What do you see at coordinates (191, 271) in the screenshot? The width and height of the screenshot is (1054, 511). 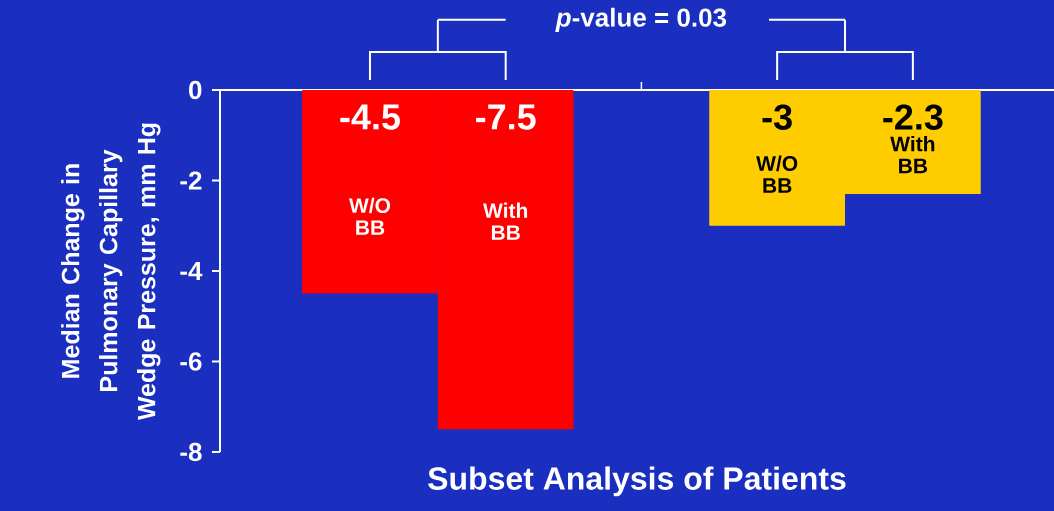 I see `y-tick-label: -4` at bounding box center [191, 271].